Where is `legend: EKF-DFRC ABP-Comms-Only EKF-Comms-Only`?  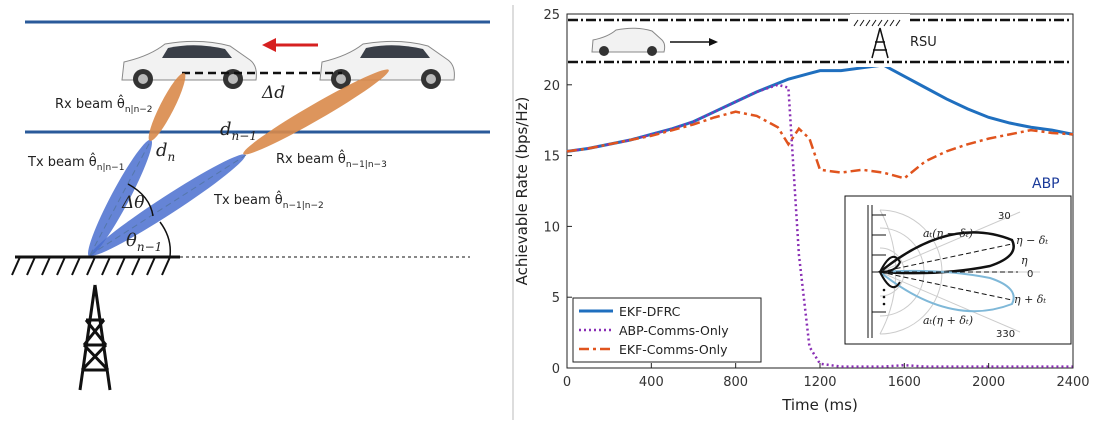 legend: EKF-DFRC ABP-Comms-Only EKF-Comms-Only is located at coordinates (667, 330).